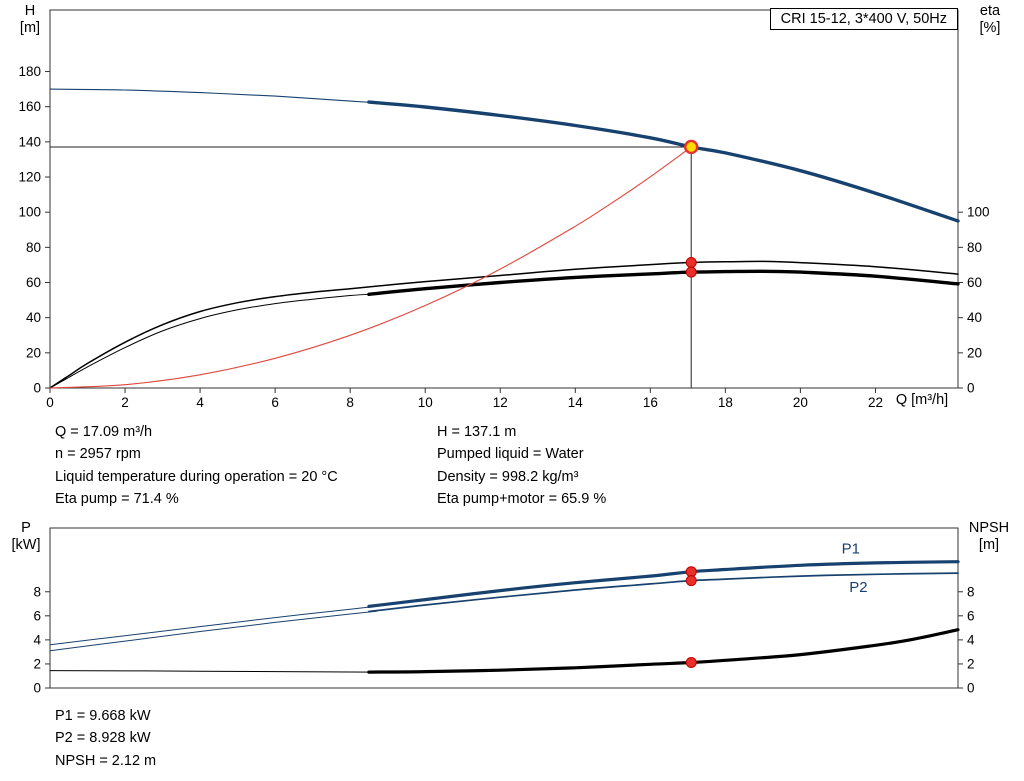  I want to click on p2-point, so click(691, 581).